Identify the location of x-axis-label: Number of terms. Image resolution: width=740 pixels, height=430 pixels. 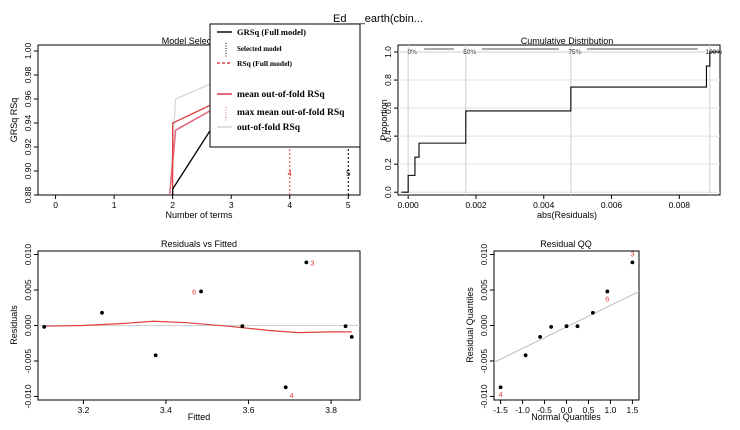
(199, 215).